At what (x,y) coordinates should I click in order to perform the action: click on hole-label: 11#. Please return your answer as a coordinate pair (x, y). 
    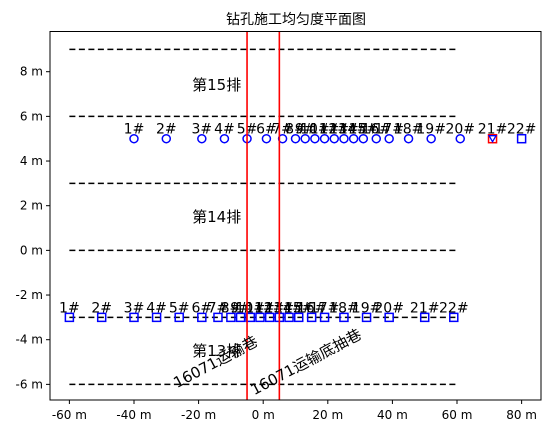
    Looking at the image, I should click on (260, 308).